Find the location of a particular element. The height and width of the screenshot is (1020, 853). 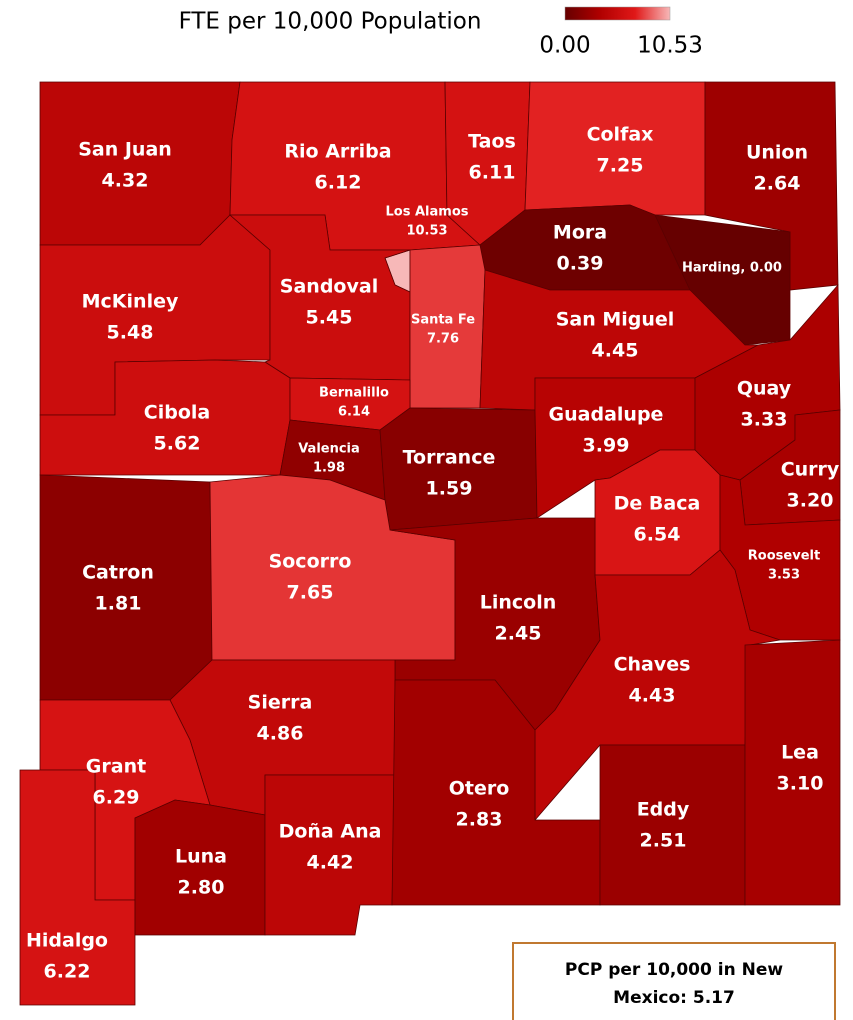

county-name: Cibola is located at coordinates (177, 413).